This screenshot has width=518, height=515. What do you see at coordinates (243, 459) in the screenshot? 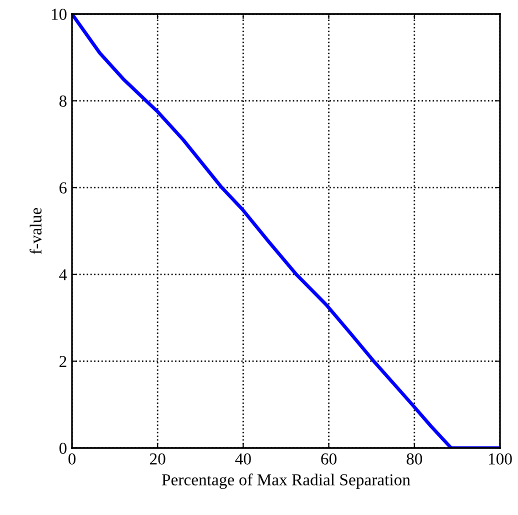
I see `x-tick-label: 40` at bounding box center [243, 459].